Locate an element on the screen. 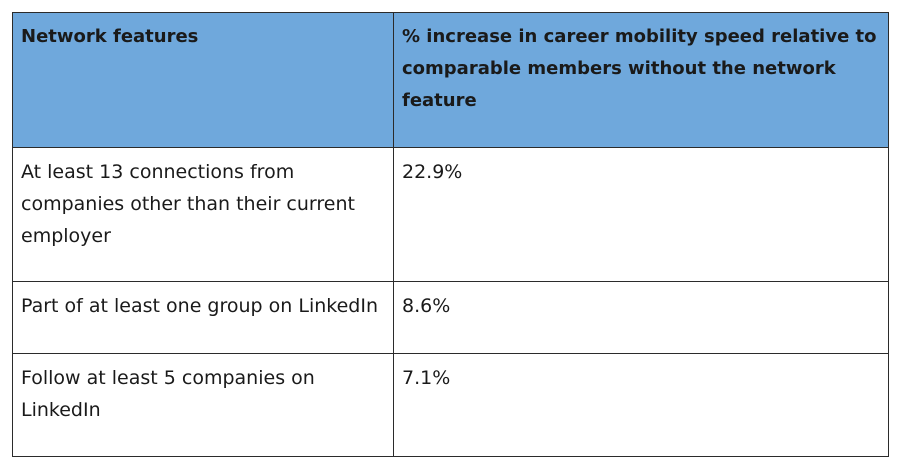 This screenshot has width=900, height=466. increase-cell: 7.1% is located at coordinates (641, 405).